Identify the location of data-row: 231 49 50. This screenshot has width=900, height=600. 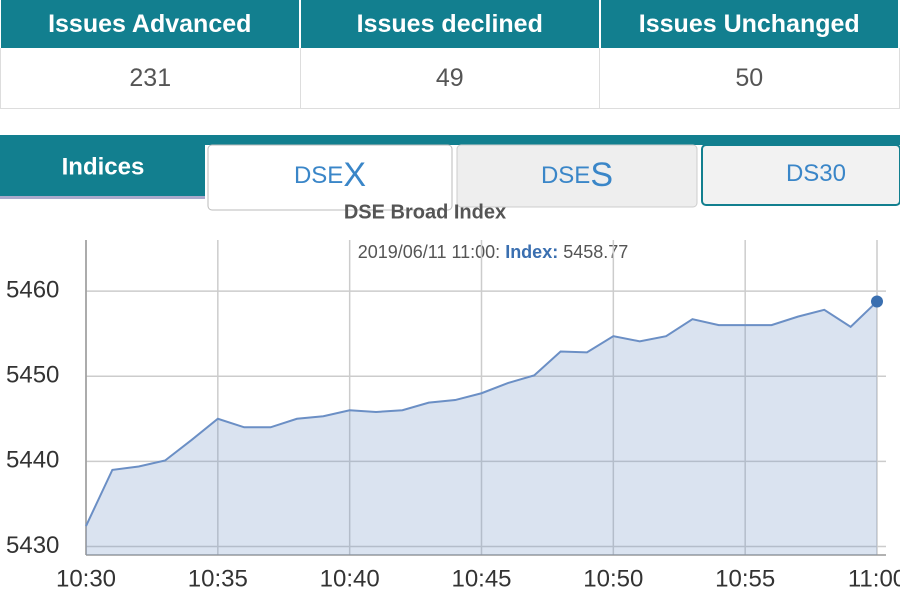
(450, 78).